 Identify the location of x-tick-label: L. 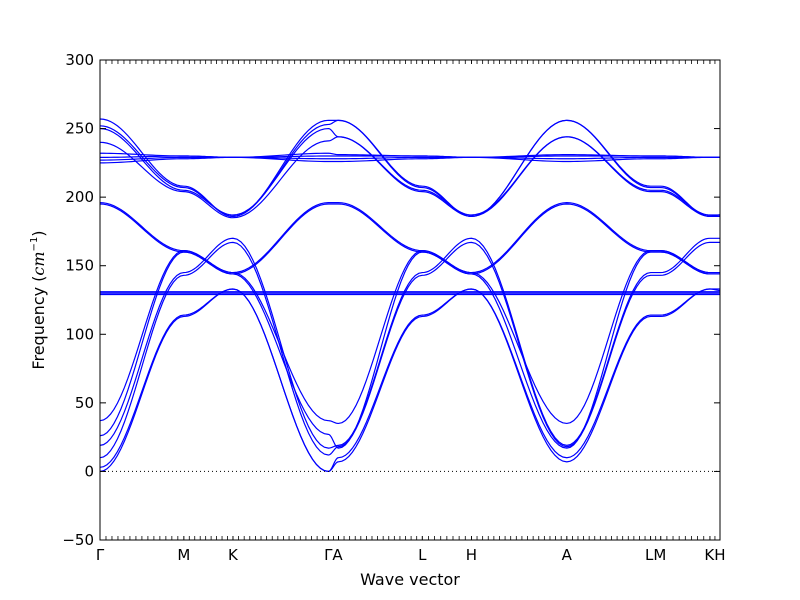
(422, 555).